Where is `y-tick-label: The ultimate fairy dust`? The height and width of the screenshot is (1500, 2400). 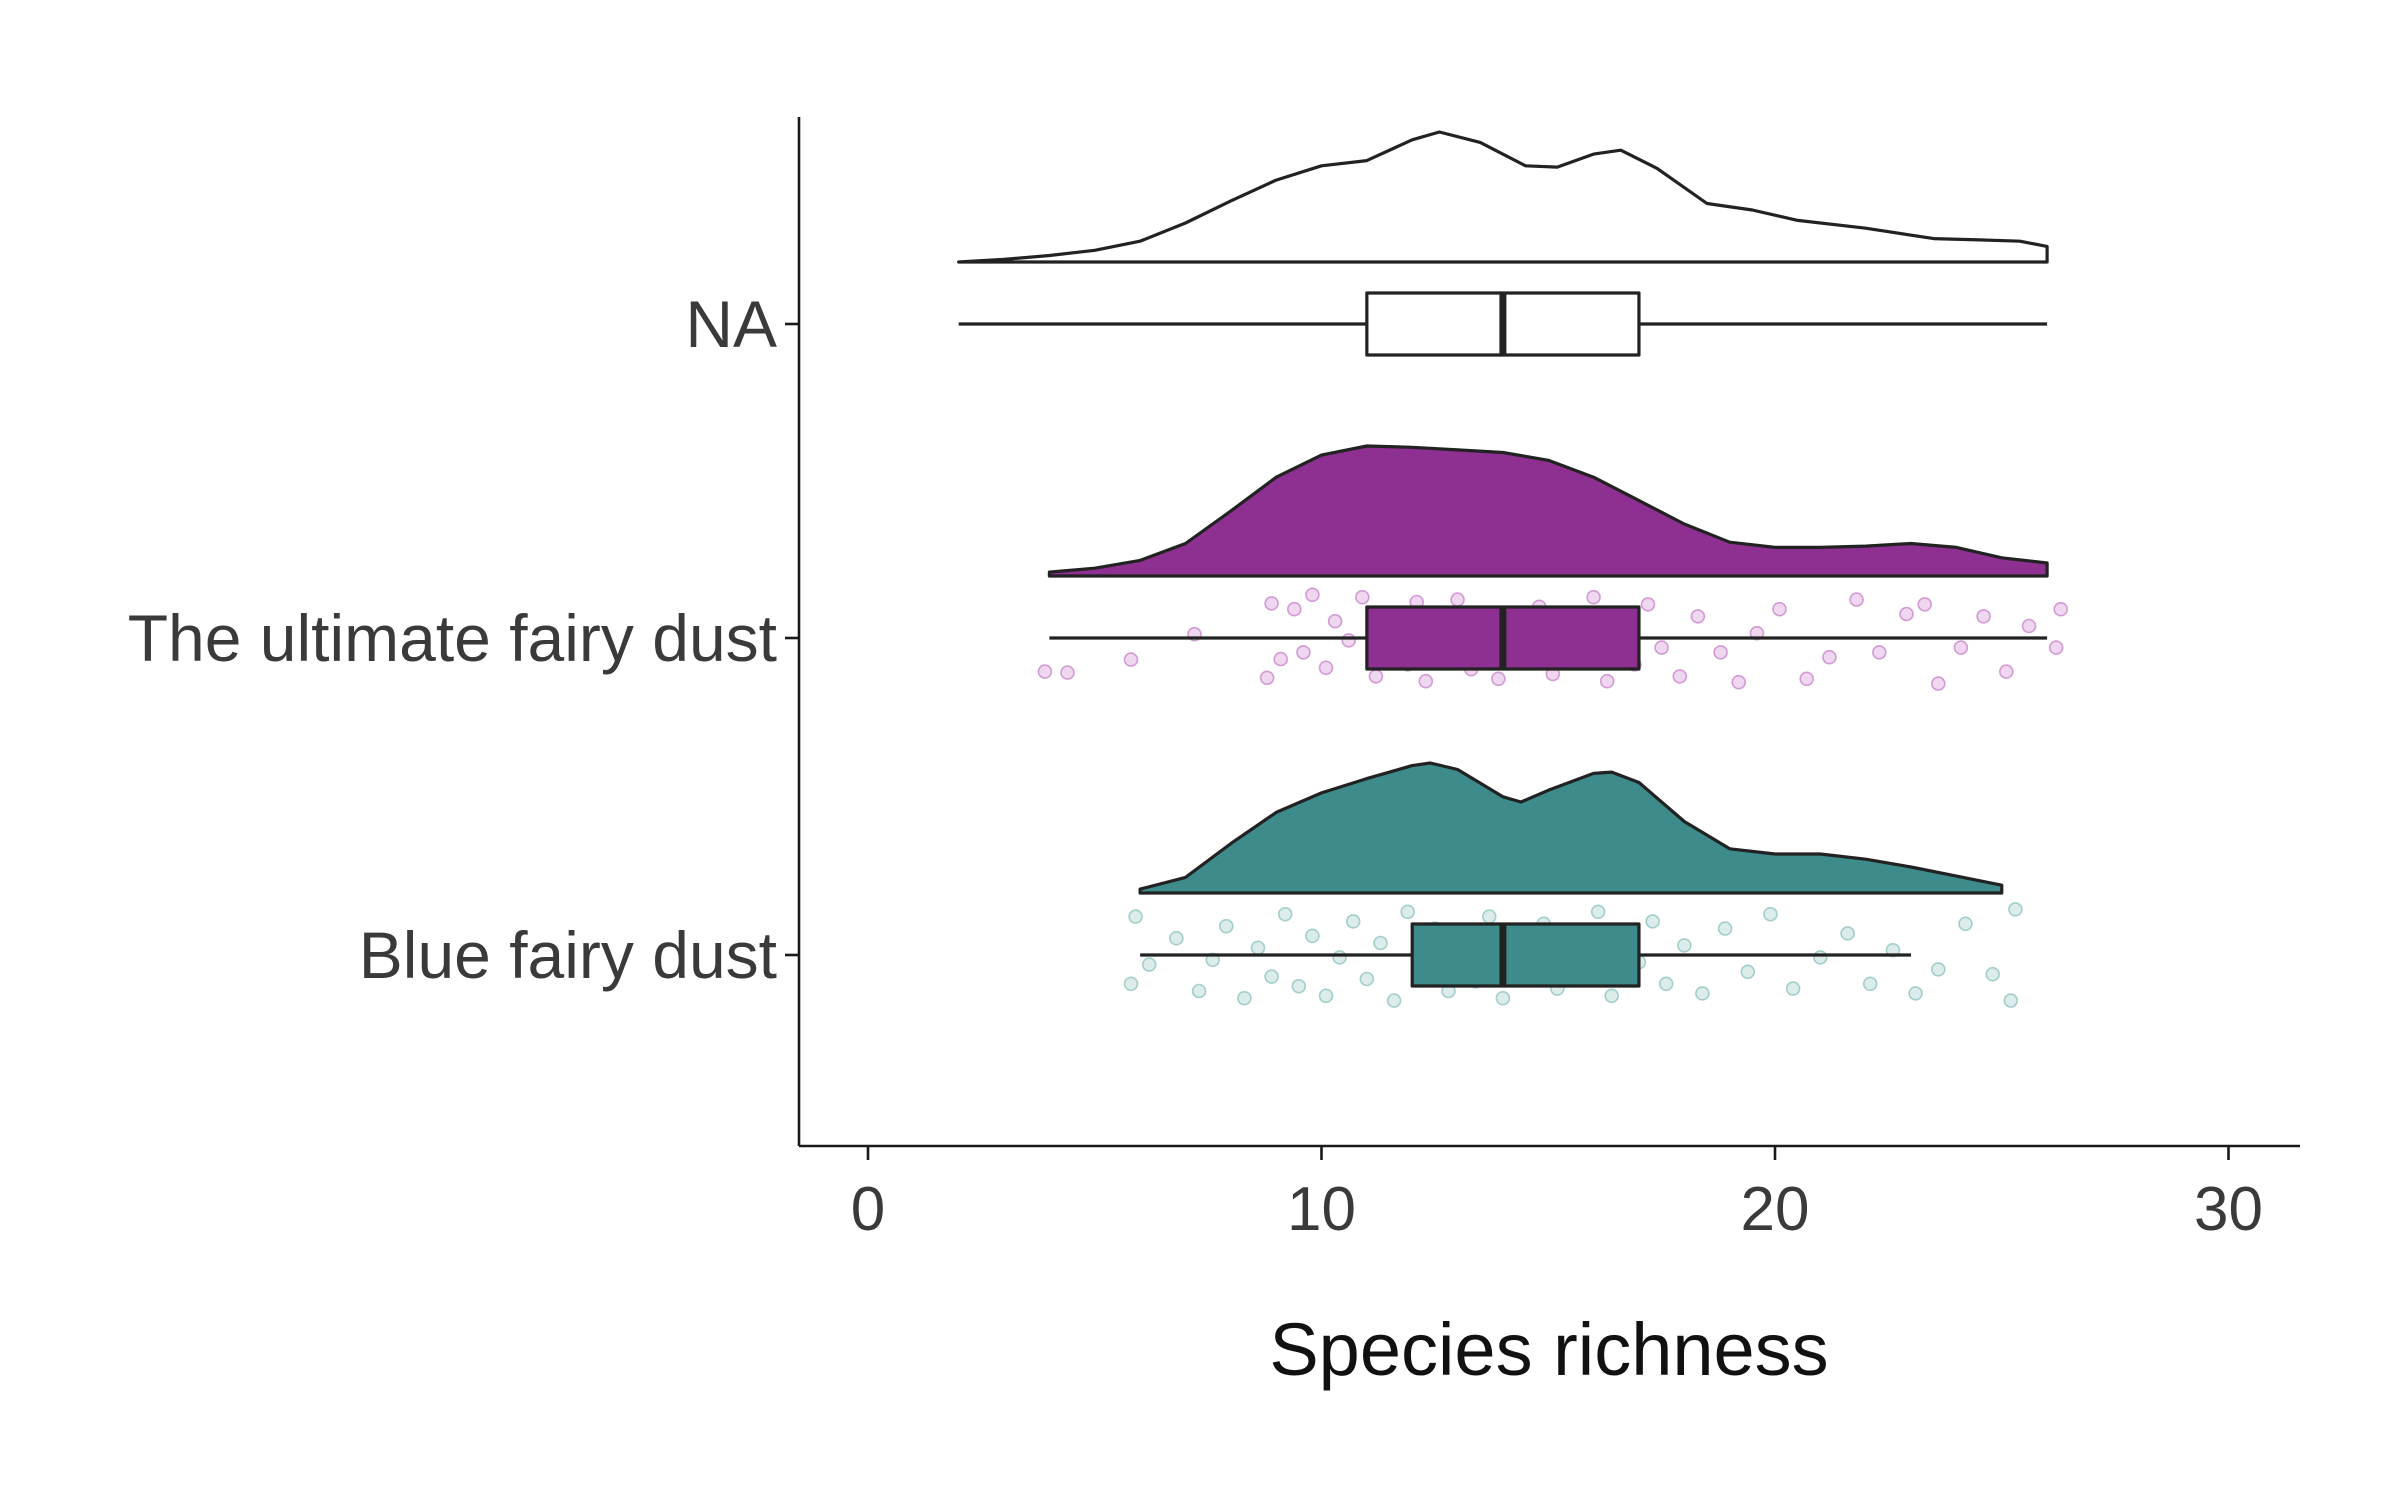
y-tick-label: The ultimate fairy dust is located at coordinates (452, 638).